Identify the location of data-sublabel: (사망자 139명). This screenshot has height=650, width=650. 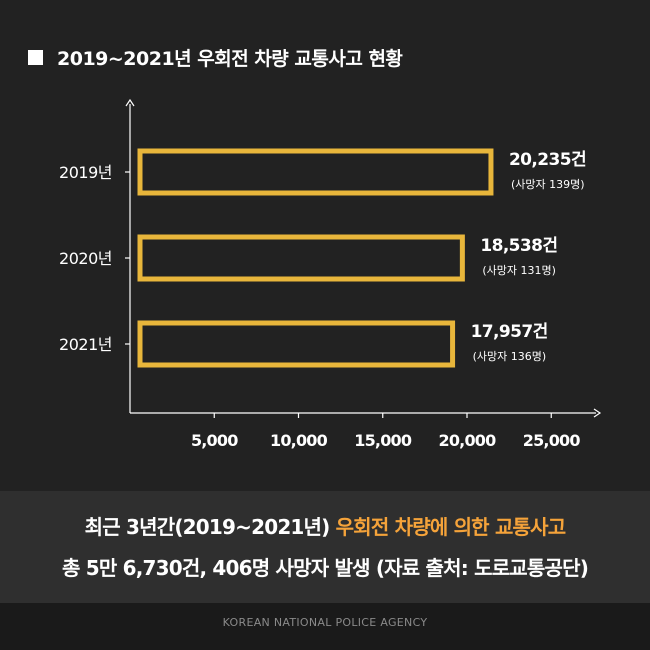
(548, 184).